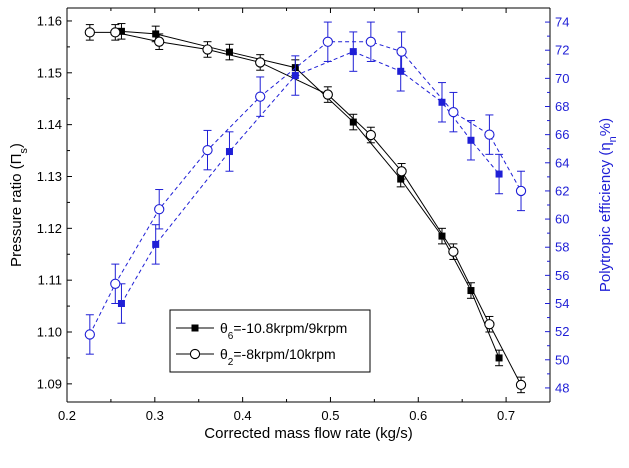 The width and height of the screenshot is (629, 468). What do you see at coordinates (49, 383) in the screenshot?
I see `y-left-tick-label: 1.09` at bounding box center [49, 383].